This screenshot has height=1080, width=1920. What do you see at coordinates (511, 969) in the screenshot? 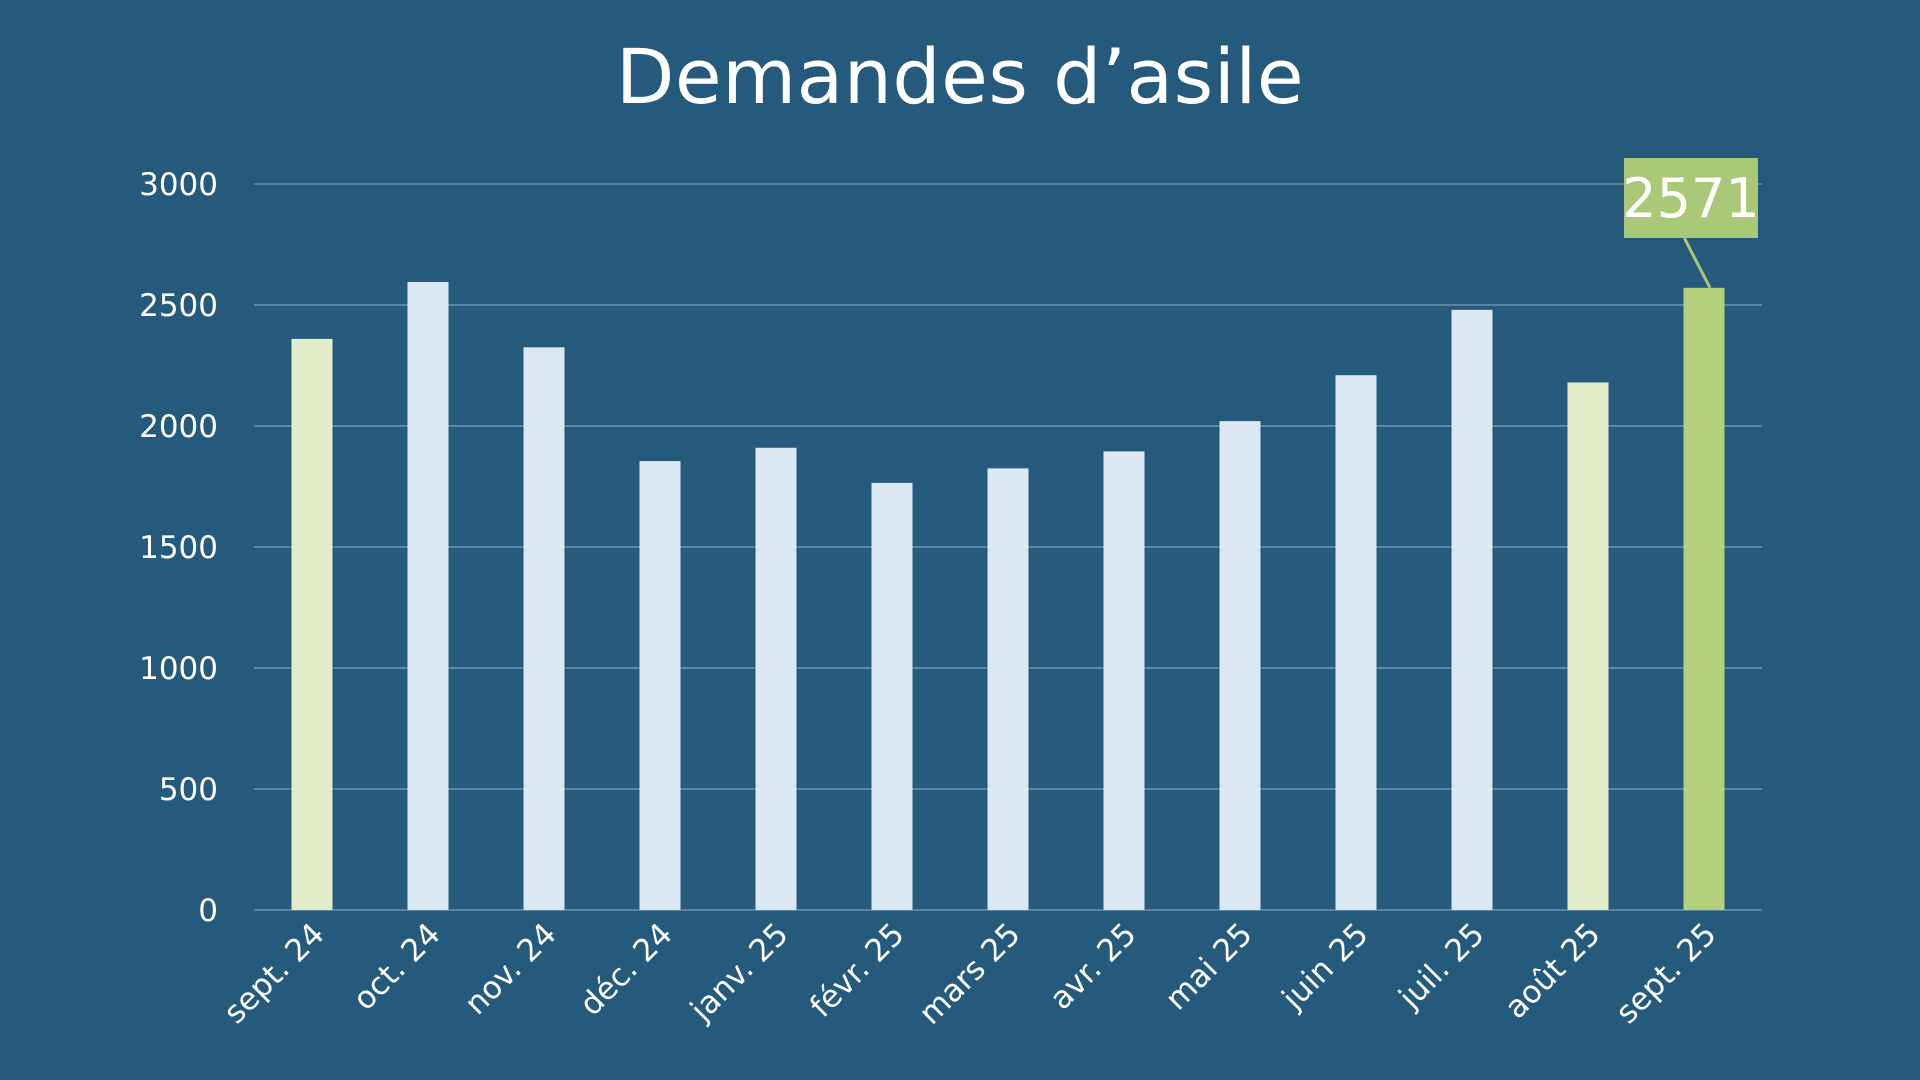
I see `x-tick-label: nov. 24` at bounding box center [511, 969].